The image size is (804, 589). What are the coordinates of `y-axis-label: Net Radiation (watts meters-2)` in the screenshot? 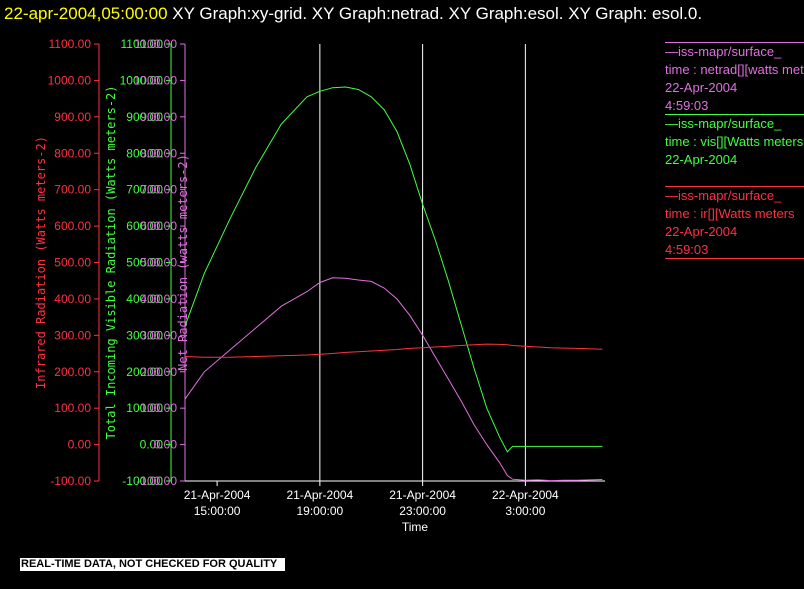 It's located at (183, 262).